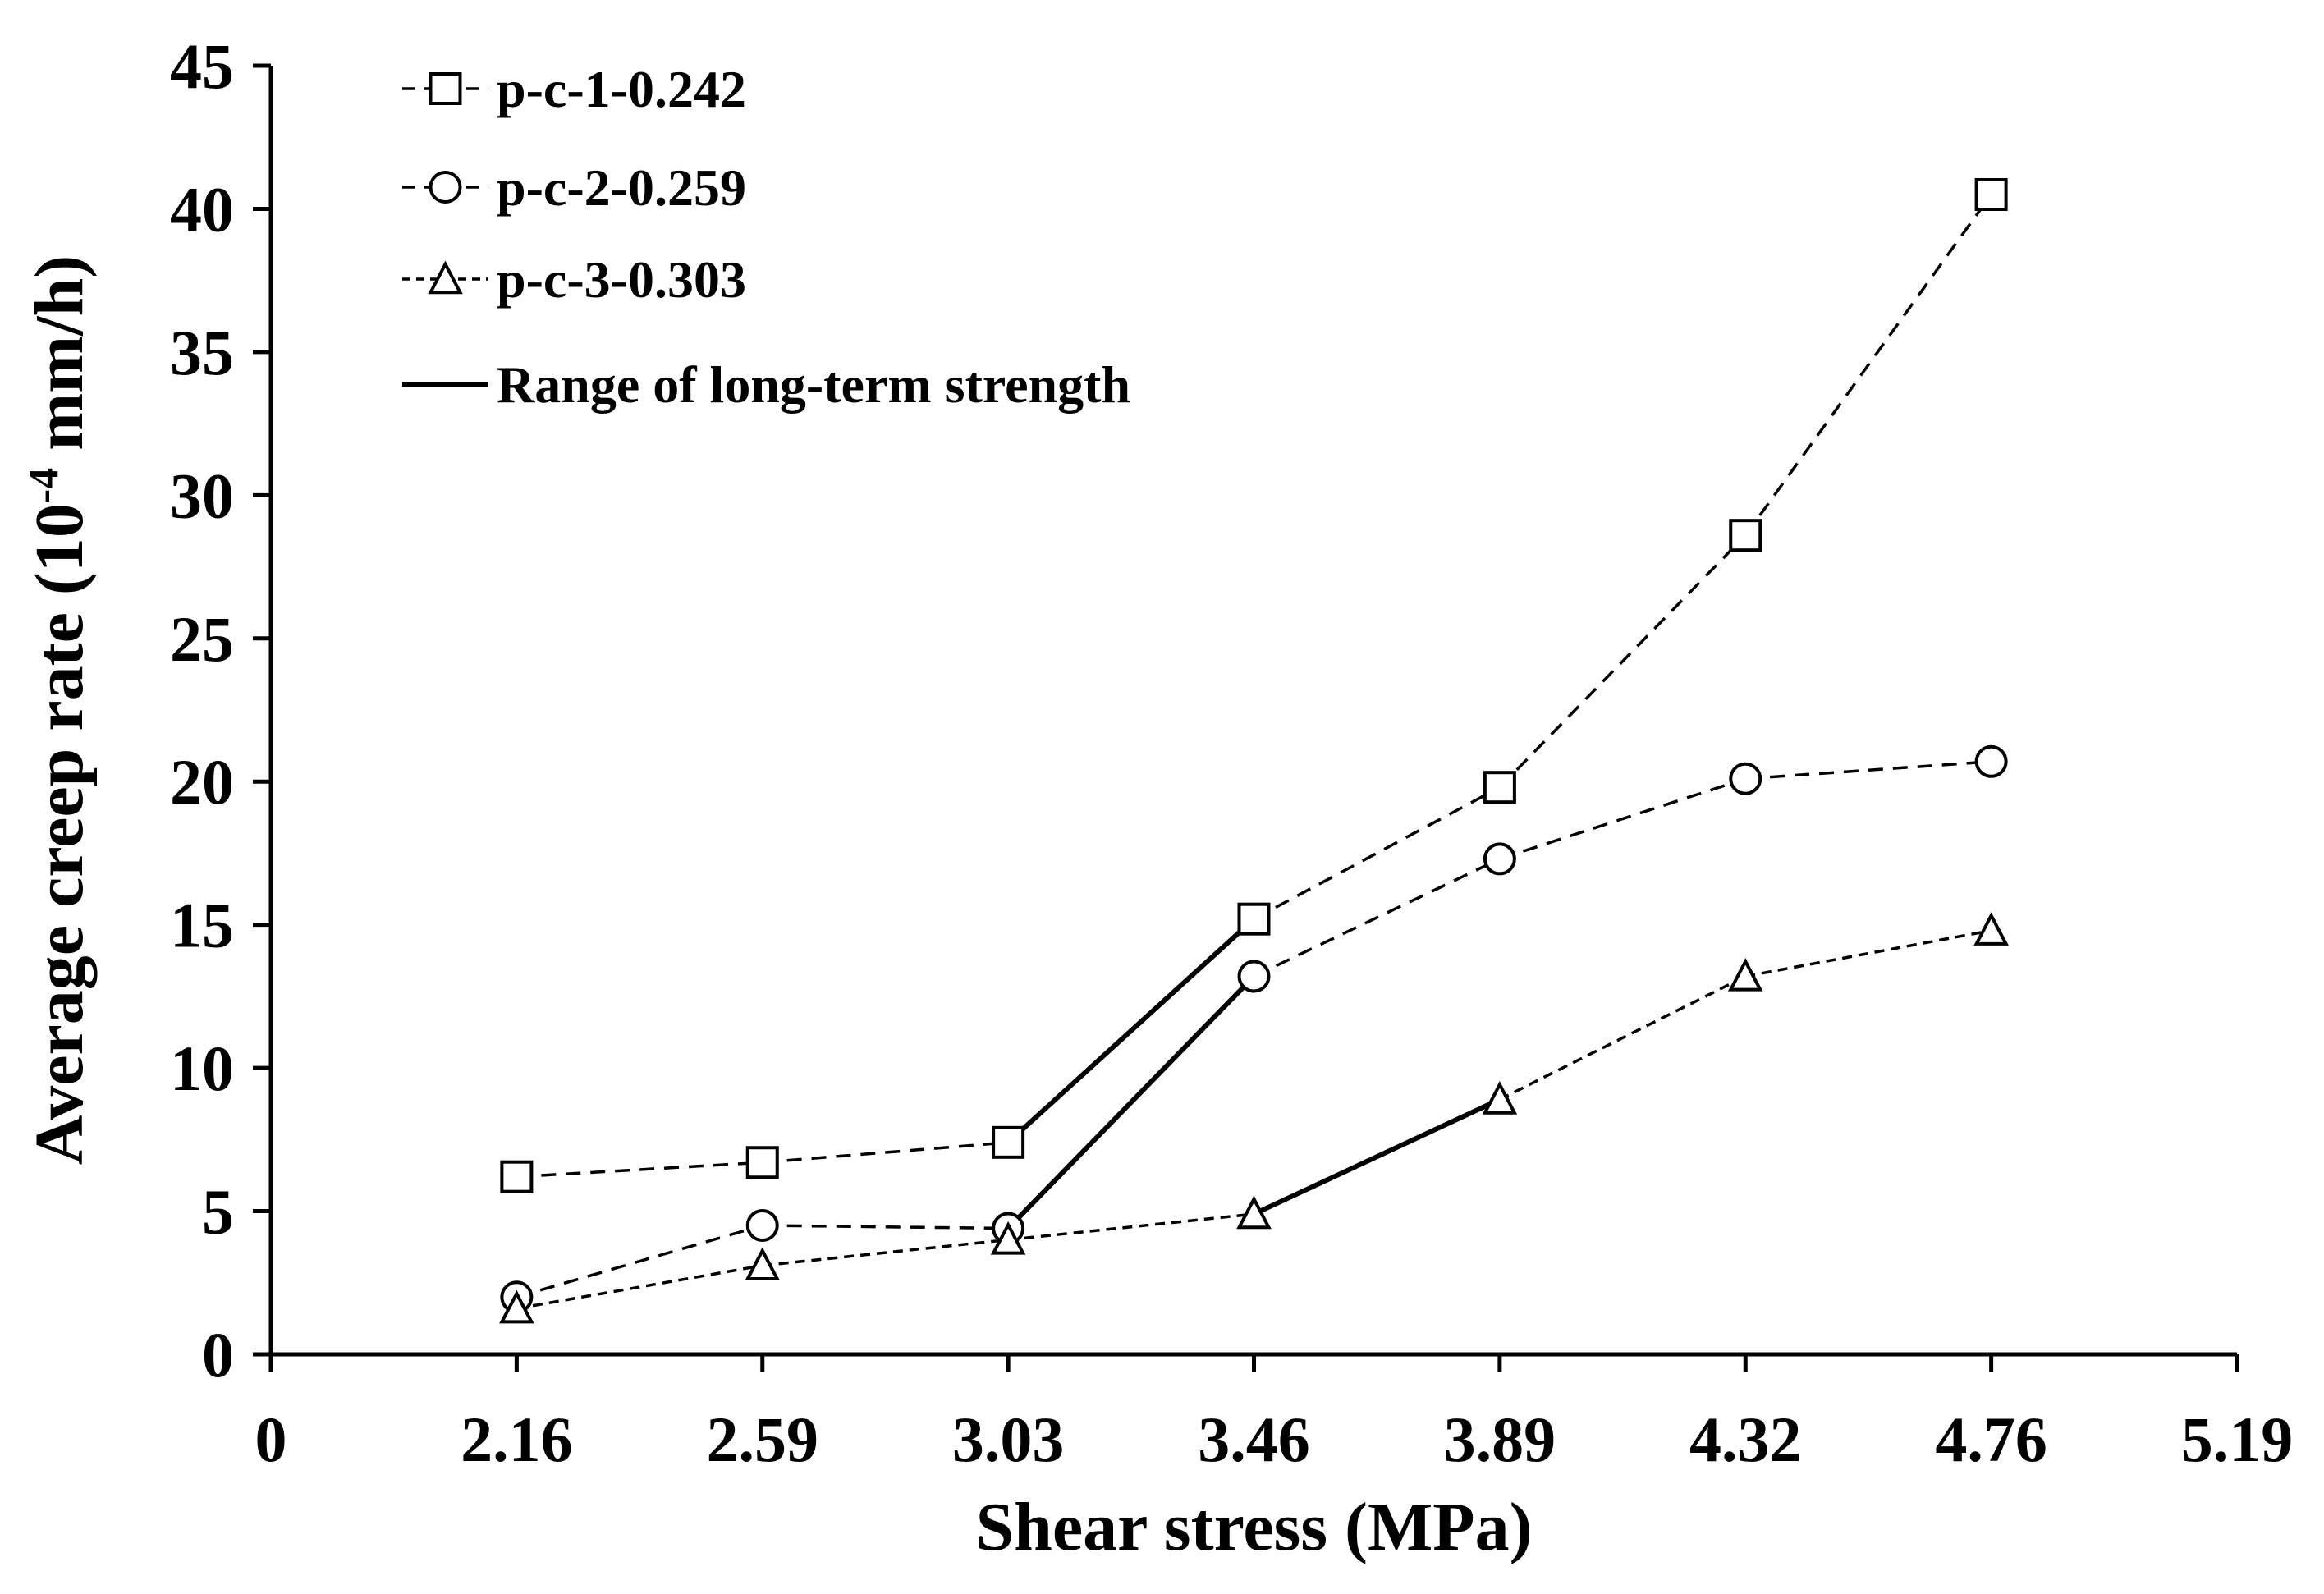 The width and height of the screenshot is (2324, 1594). Describe the element at coordinates (517, 1440) in the screenshot. I see `x-tick-label: 2.16` at that location.